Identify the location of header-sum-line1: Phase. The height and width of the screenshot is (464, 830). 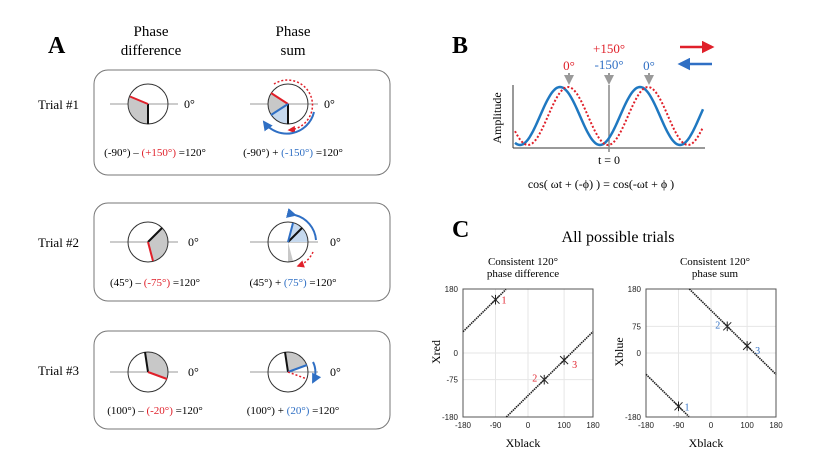
(293, 32).